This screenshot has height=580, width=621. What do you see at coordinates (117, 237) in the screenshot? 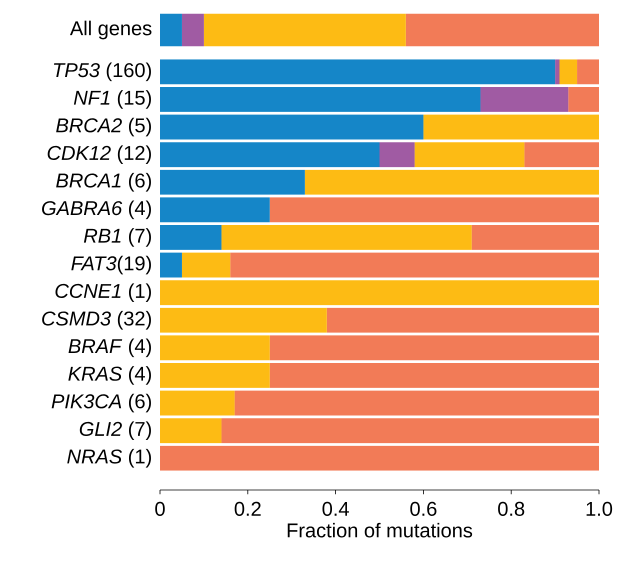
I see `y-tick-label: RB1 (7)` at bounding box center [117, 237].